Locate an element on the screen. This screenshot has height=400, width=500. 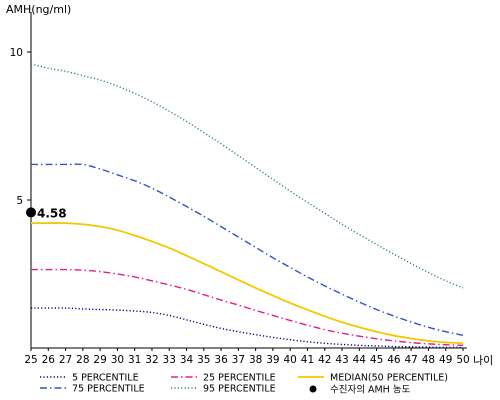
x-tick-label: 42 is located at coordinates (324, 360).